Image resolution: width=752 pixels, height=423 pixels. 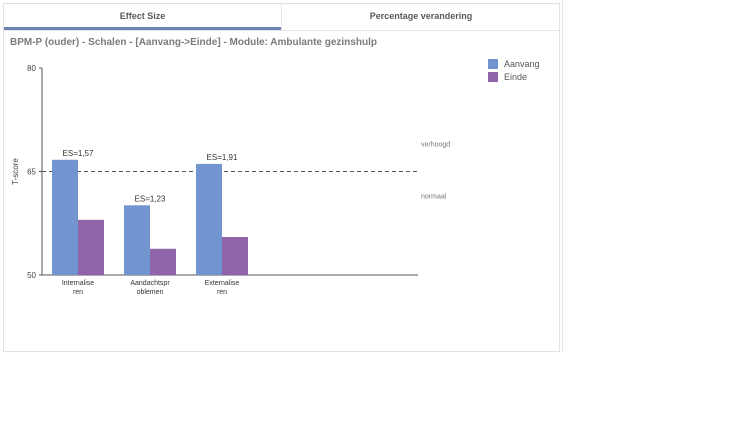 I want to click on reference-label-above: verhoogd, so click(x=435, y=145).